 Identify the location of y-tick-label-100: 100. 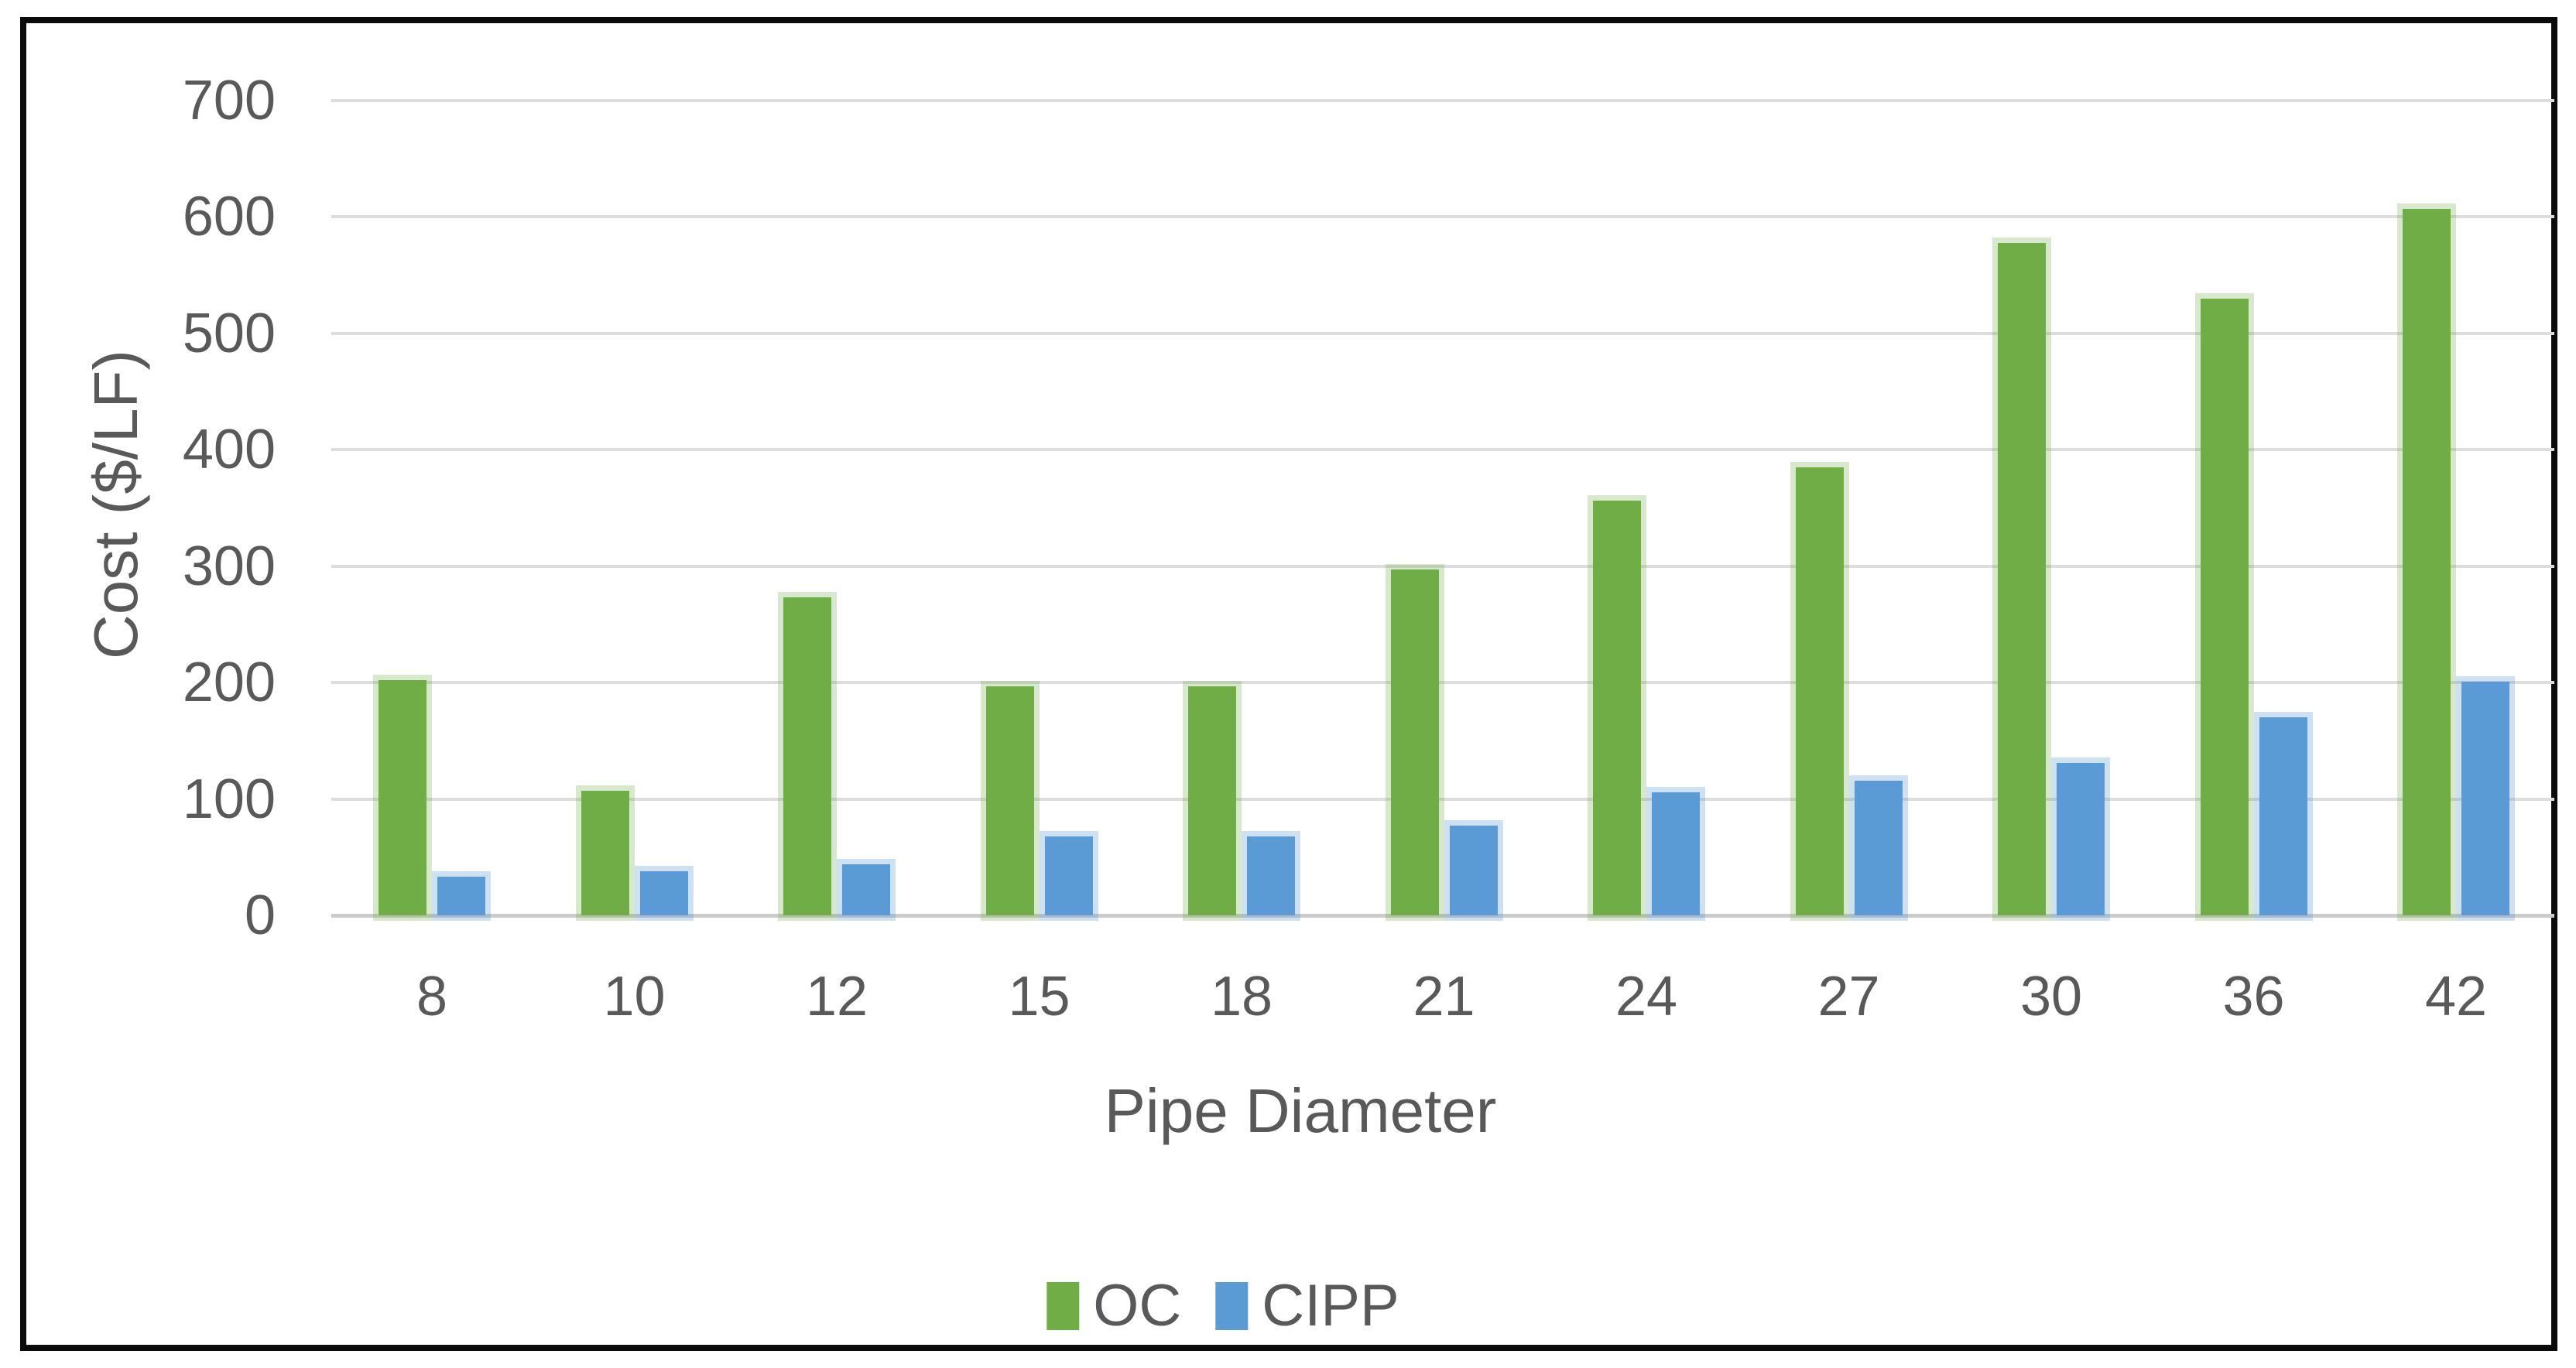
(229, 799).